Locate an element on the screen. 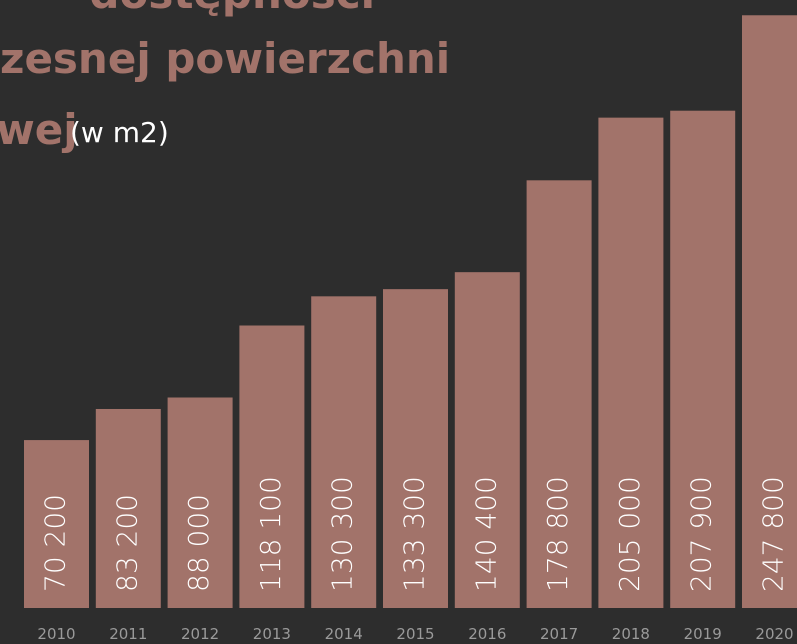  title-line: dostępności is located at coordinates (232, 9).